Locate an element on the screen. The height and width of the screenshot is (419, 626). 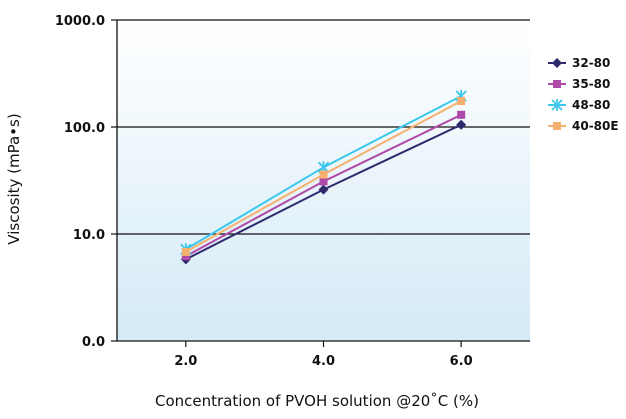
x-axis-title: Concentration of PVOH solution @20˚C (%) is located at coordinates (317, 401).